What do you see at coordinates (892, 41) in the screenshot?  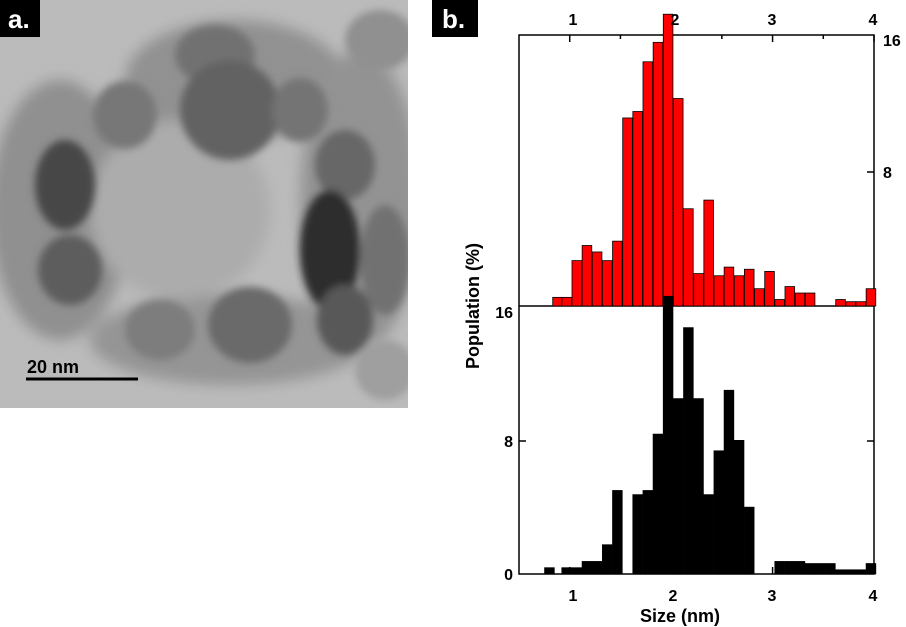 I see `right-tick-label-16: 16` at bounding box center [892, 41].